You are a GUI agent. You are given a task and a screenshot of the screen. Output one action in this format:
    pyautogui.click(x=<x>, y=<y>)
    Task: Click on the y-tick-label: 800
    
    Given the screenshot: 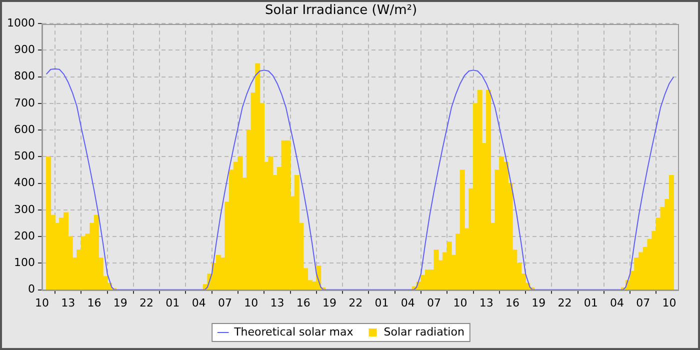 What is the action you would take?
    pyautogui.click(x=24, y=76)
    